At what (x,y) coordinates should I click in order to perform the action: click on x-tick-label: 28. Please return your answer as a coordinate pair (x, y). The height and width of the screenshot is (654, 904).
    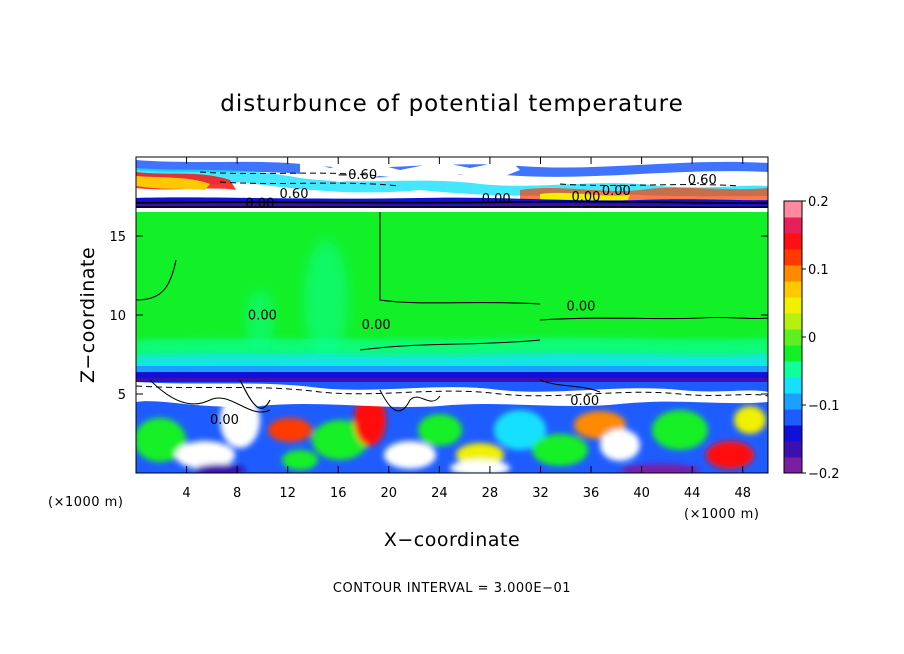
    Looking at the image, I should click on (490, 493).